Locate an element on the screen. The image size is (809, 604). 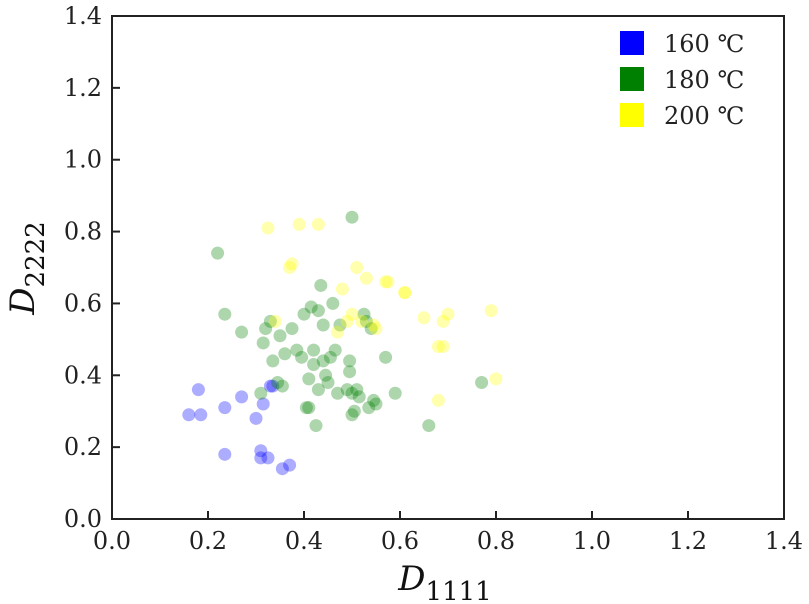
x-tick-label: 1.4 is located at coordinates (784, 541).